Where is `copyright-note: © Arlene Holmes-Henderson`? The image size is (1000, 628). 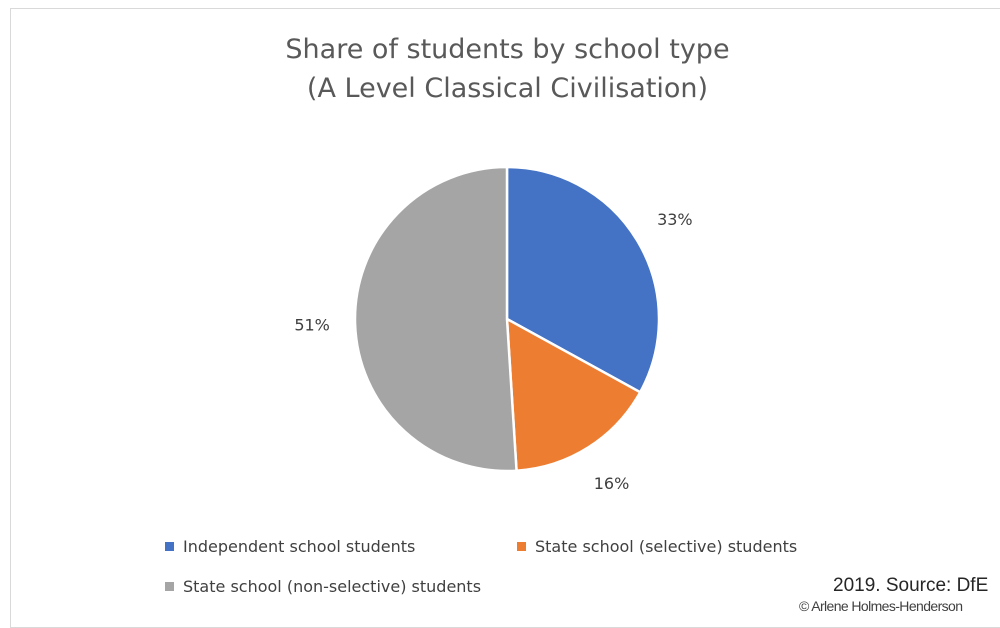 copyright-note: © Arlene Holmes-Henderson is located at coordinates (881, 606).